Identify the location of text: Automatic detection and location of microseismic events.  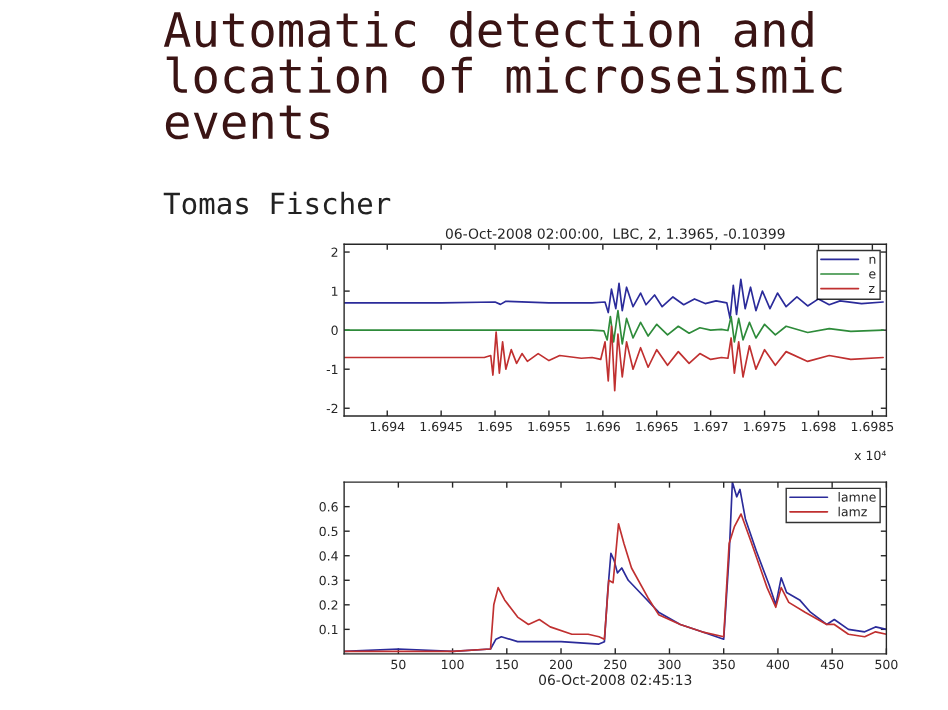
(502, 75).